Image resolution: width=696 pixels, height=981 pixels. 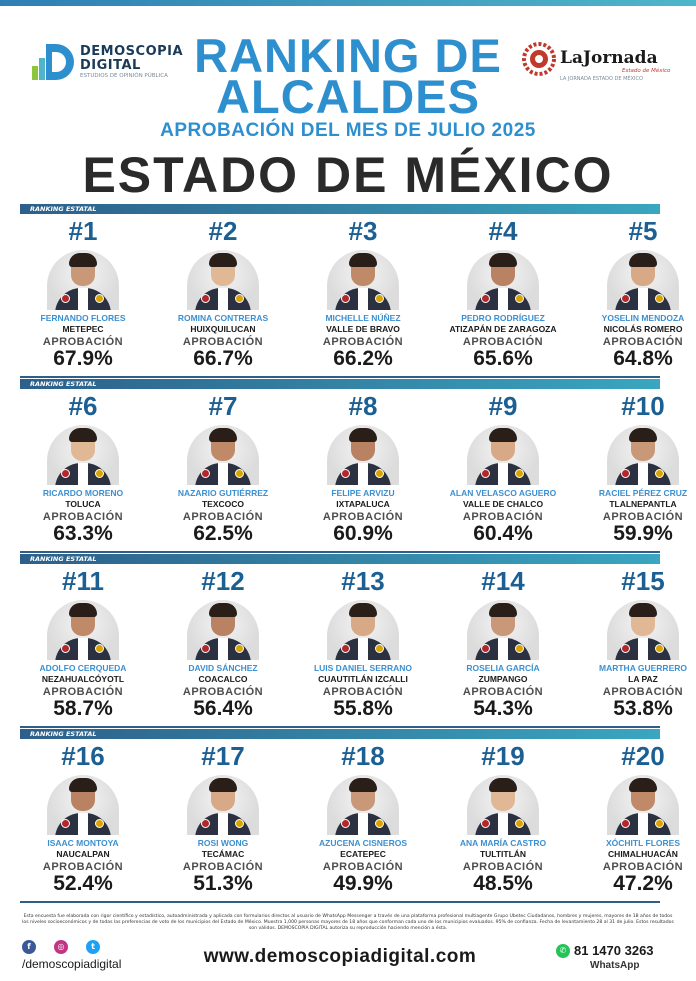 What do you see at coordinates (340, 377) in the screenshot?
I see `row-divider` at bounding box center [340, 377].